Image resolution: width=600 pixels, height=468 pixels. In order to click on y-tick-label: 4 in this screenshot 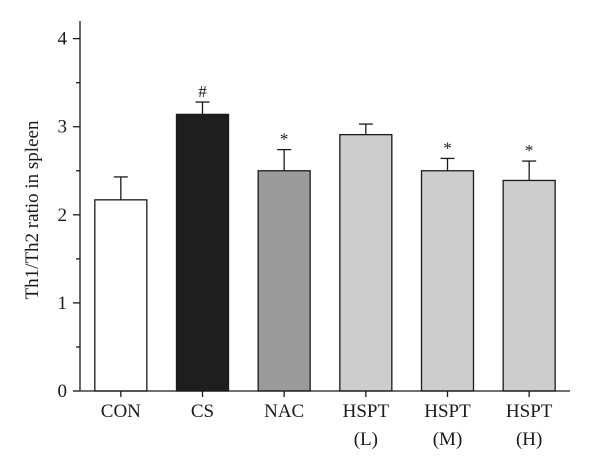, I will do `click(63, 39)`.